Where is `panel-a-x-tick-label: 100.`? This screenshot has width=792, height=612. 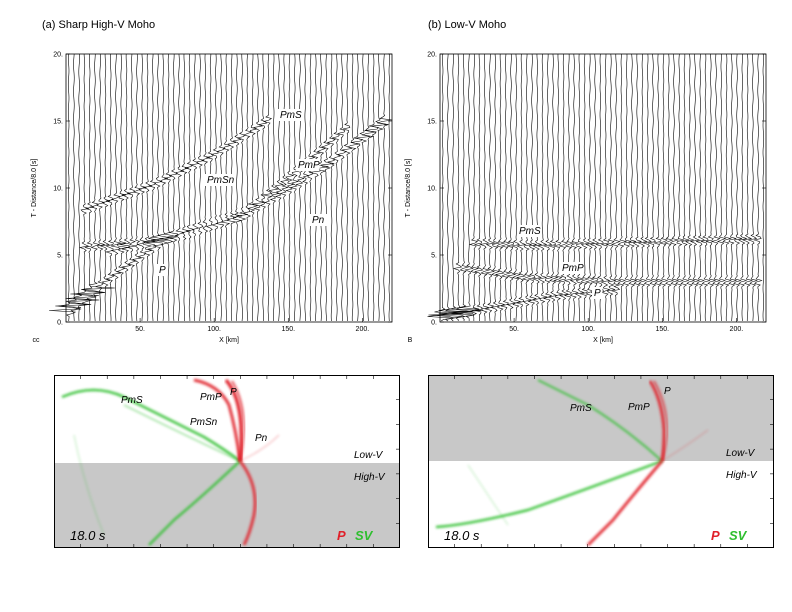 panel-a-x-tick-label: 100. is located at coordinates (214, 329).